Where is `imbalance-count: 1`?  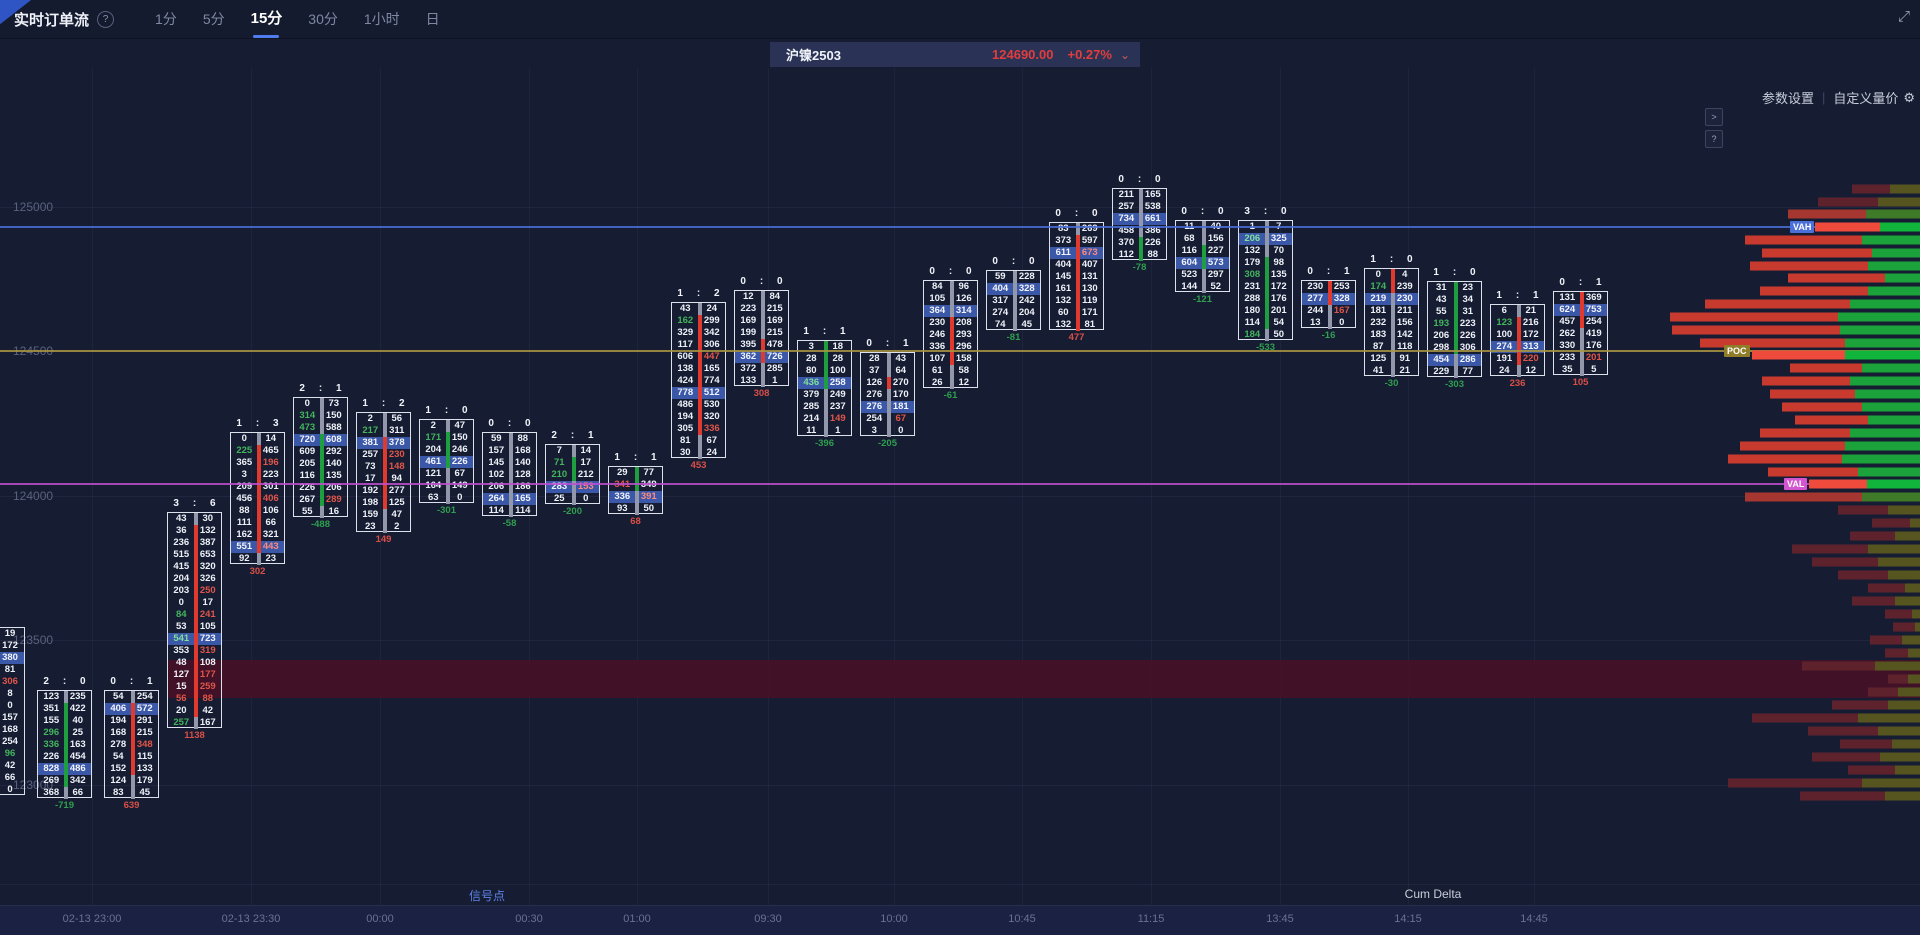
imbalance-count: 1 is located at coordinates (806, 331).